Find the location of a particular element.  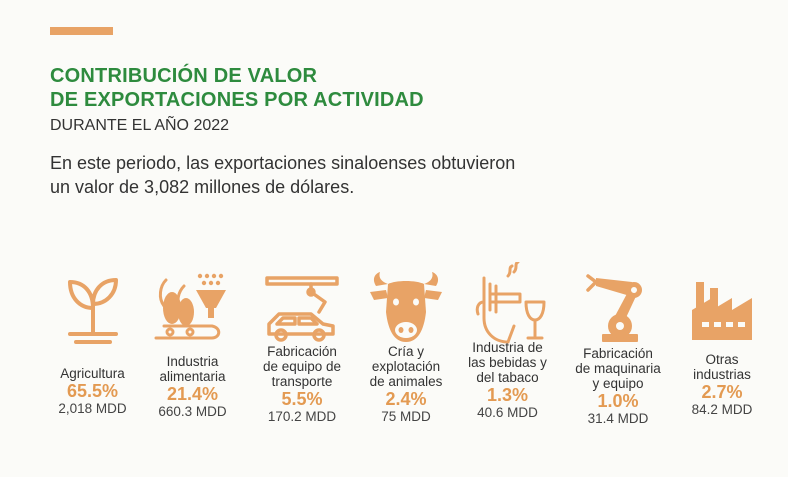

activity-label-line: de maquinaria is located at coordinates (618, 368).